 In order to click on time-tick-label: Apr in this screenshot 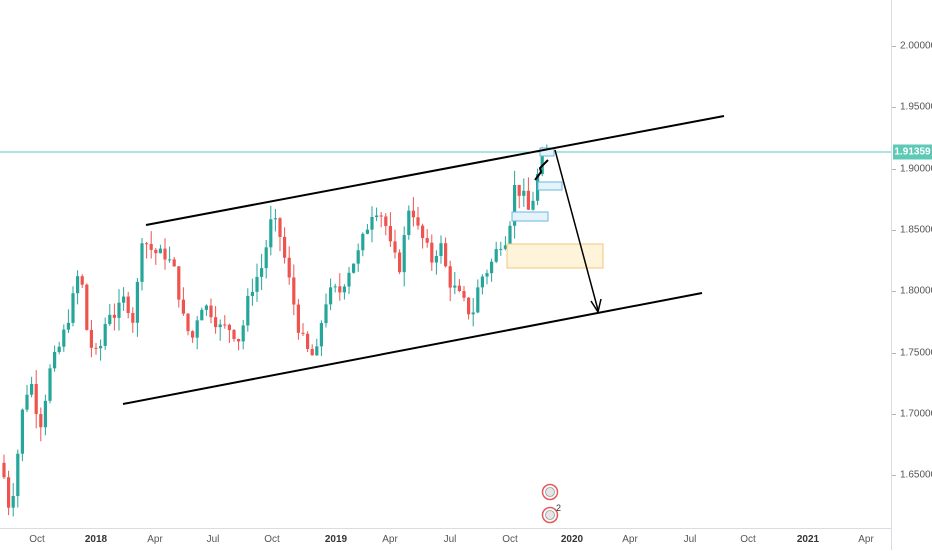, I will do `click(390, 539)`.